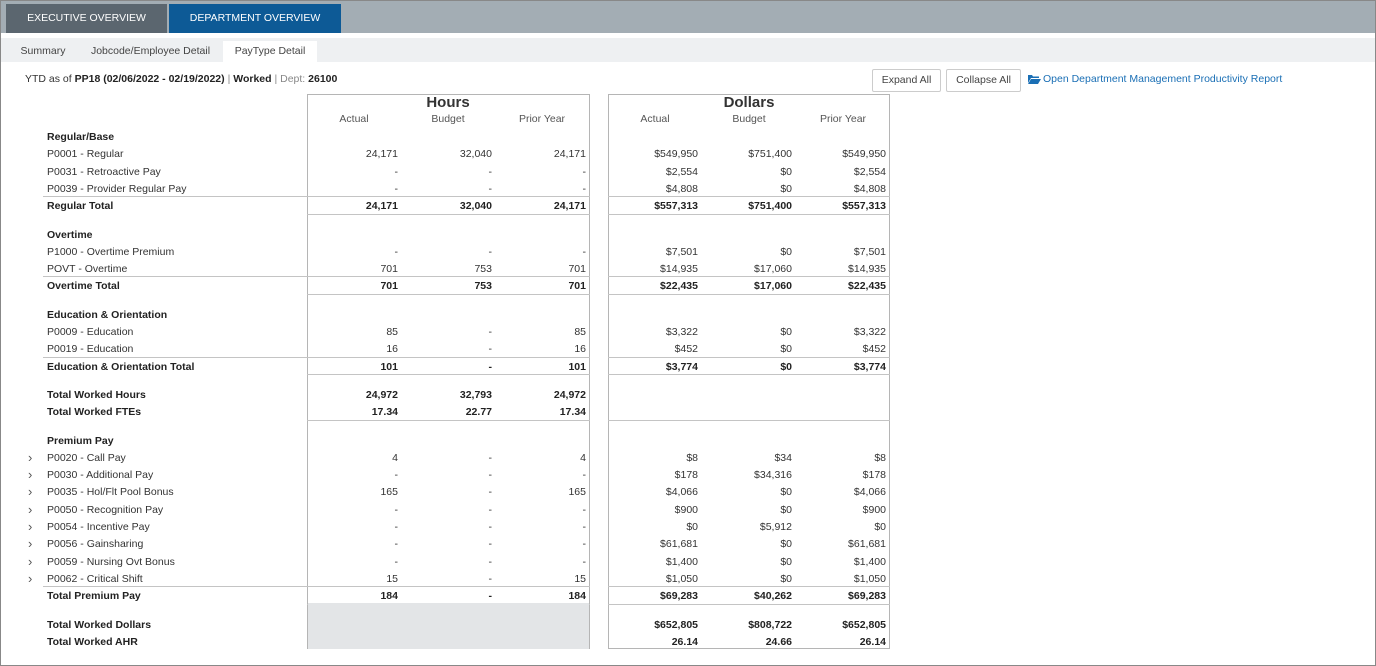  What do you see at coordinates (323, 79) in the screenshot?
I see `info-dept: 26100` at bounding box center [323, 79].